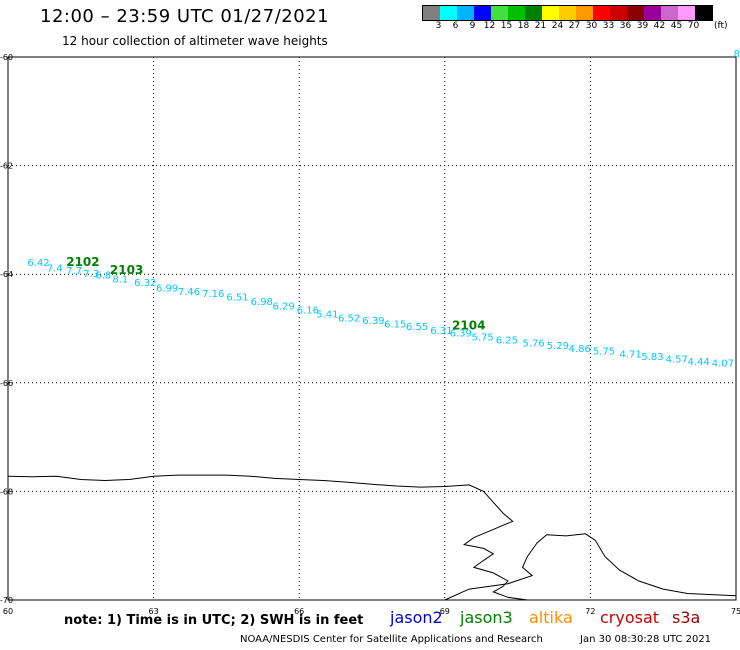  What do you see at coordinates (267, 537) in the screenshot?
I see `coastline` at bounding box center [267, 537].